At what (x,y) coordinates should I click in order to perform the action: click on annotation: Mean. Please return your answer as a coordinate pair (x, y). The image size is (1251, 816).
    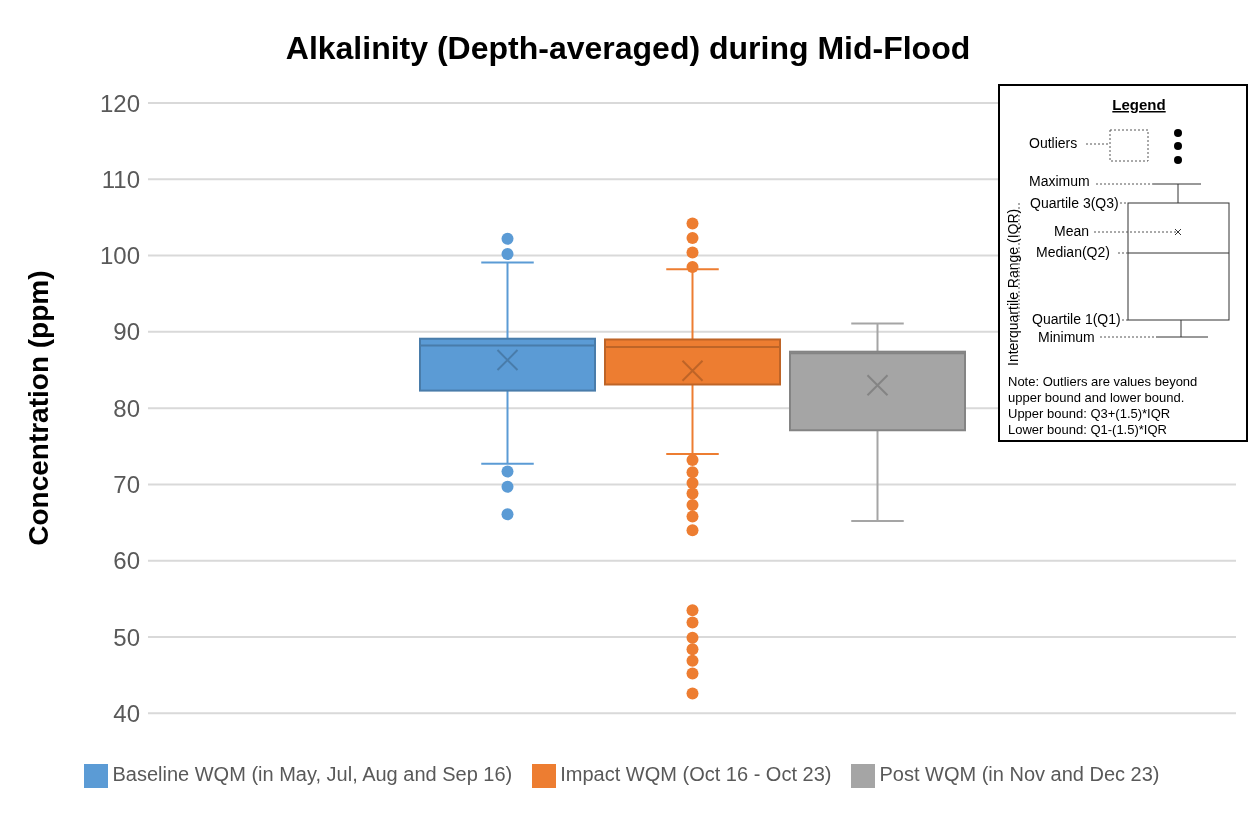
    Looking at the image, I should click on (1072, 231).